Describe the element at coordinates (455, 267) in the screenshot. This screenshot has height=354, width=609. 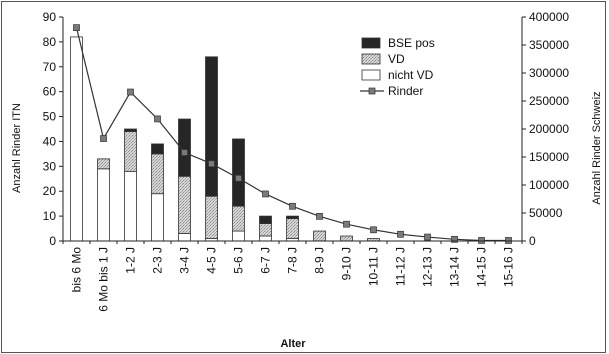
I see `x-tick-label: 13-14 J` at that location.